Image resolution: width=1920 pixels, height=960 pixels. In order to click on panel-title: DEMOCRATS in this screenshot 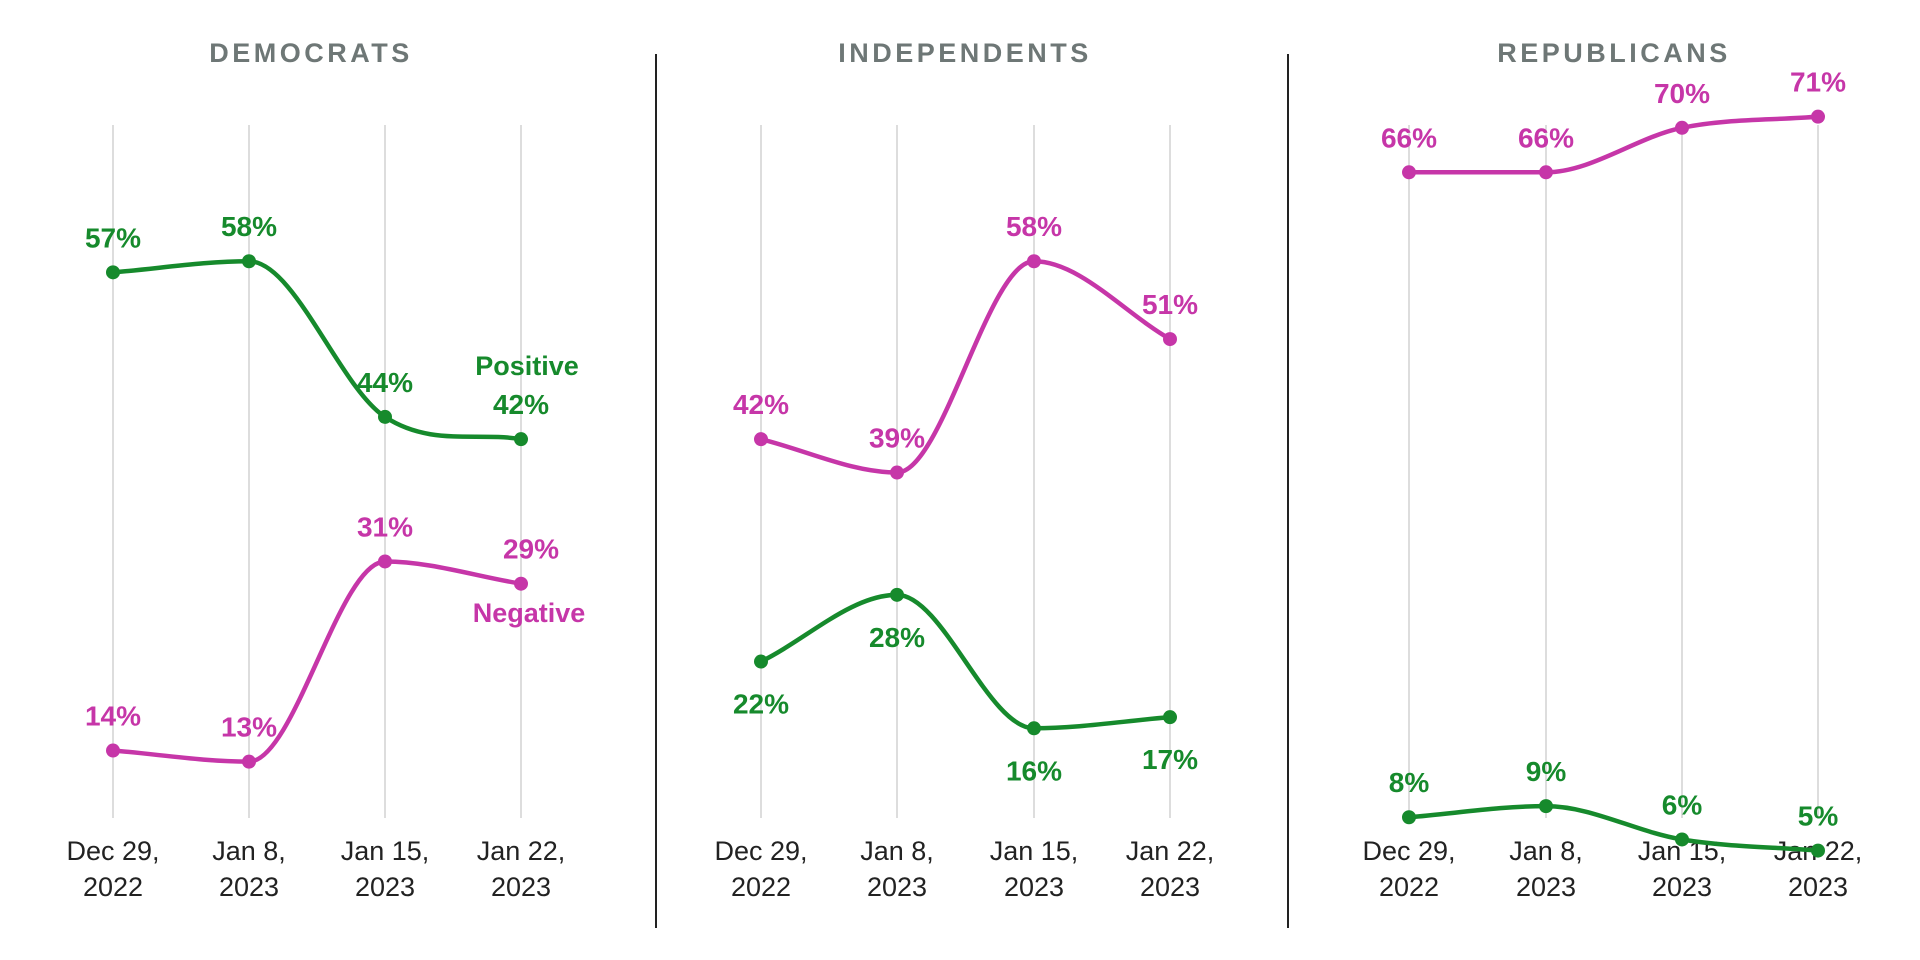, I will do `click(311, 53)`.